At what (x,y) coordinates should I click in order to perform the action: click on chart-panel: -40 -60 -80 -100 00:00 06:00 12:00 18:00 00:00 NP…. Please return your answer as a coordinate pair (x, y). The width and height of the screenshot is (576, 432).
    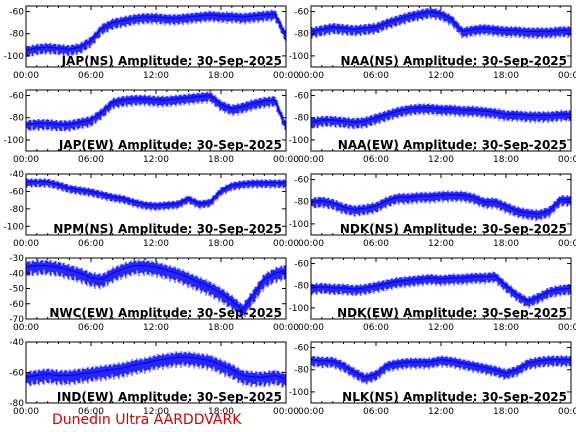
    Looking at the image, I should click on (152, 209).